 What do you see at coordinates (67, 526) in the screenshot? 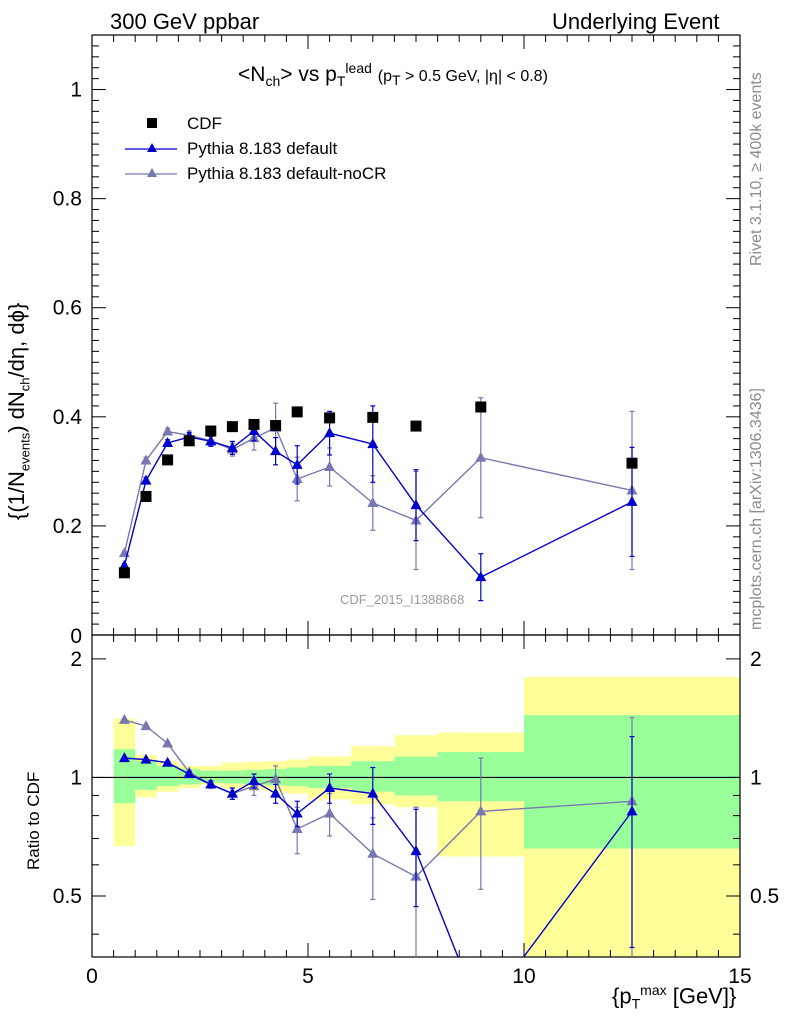
I see `main-y-tick-label: 0.2` at bounding box center [67, 526].